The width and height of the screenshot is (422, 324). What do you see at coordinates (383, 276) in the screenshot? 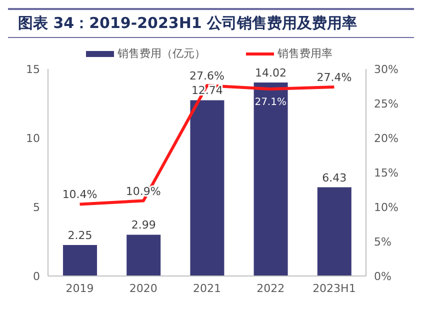
I see `y2-tick-label: 0%` at bounding box center [383, 276].